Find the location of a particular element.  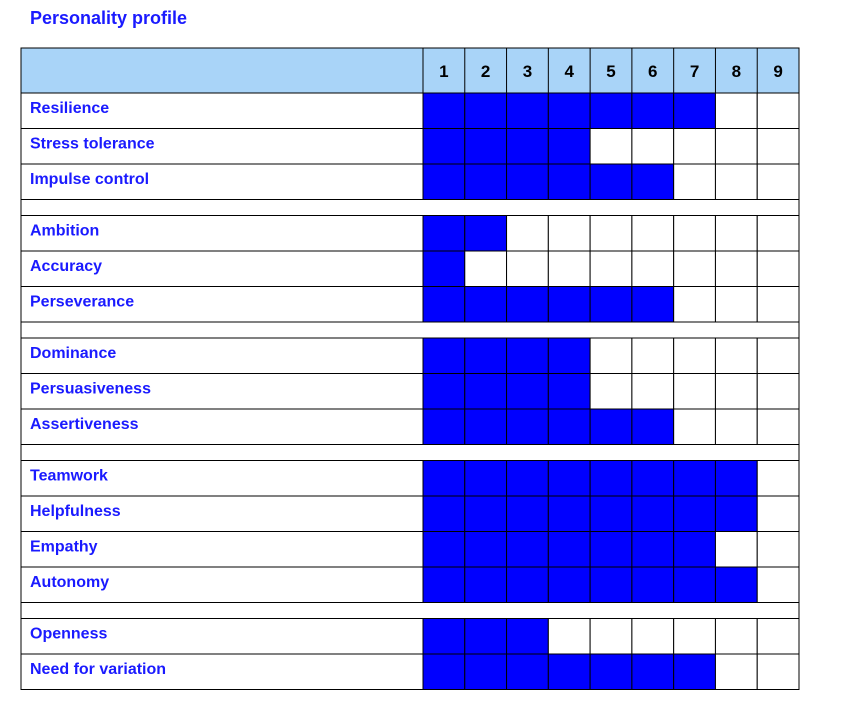

score-cell-filled-persuasiveness is located at coordinates (486, 391).